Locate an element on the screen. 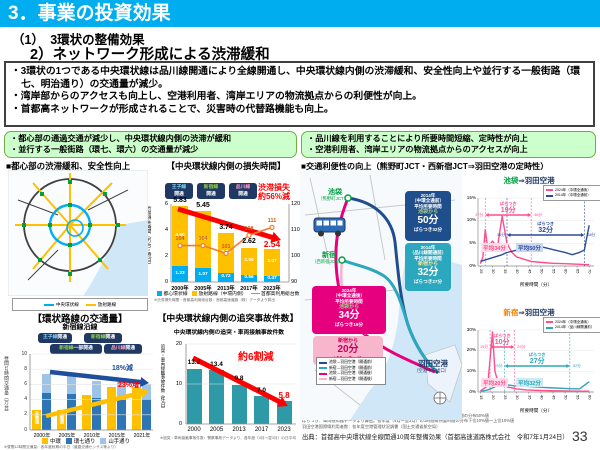 This screenshot has height=450, width=600. box-text: （中環全通後） is located at coordinates (349, 295).